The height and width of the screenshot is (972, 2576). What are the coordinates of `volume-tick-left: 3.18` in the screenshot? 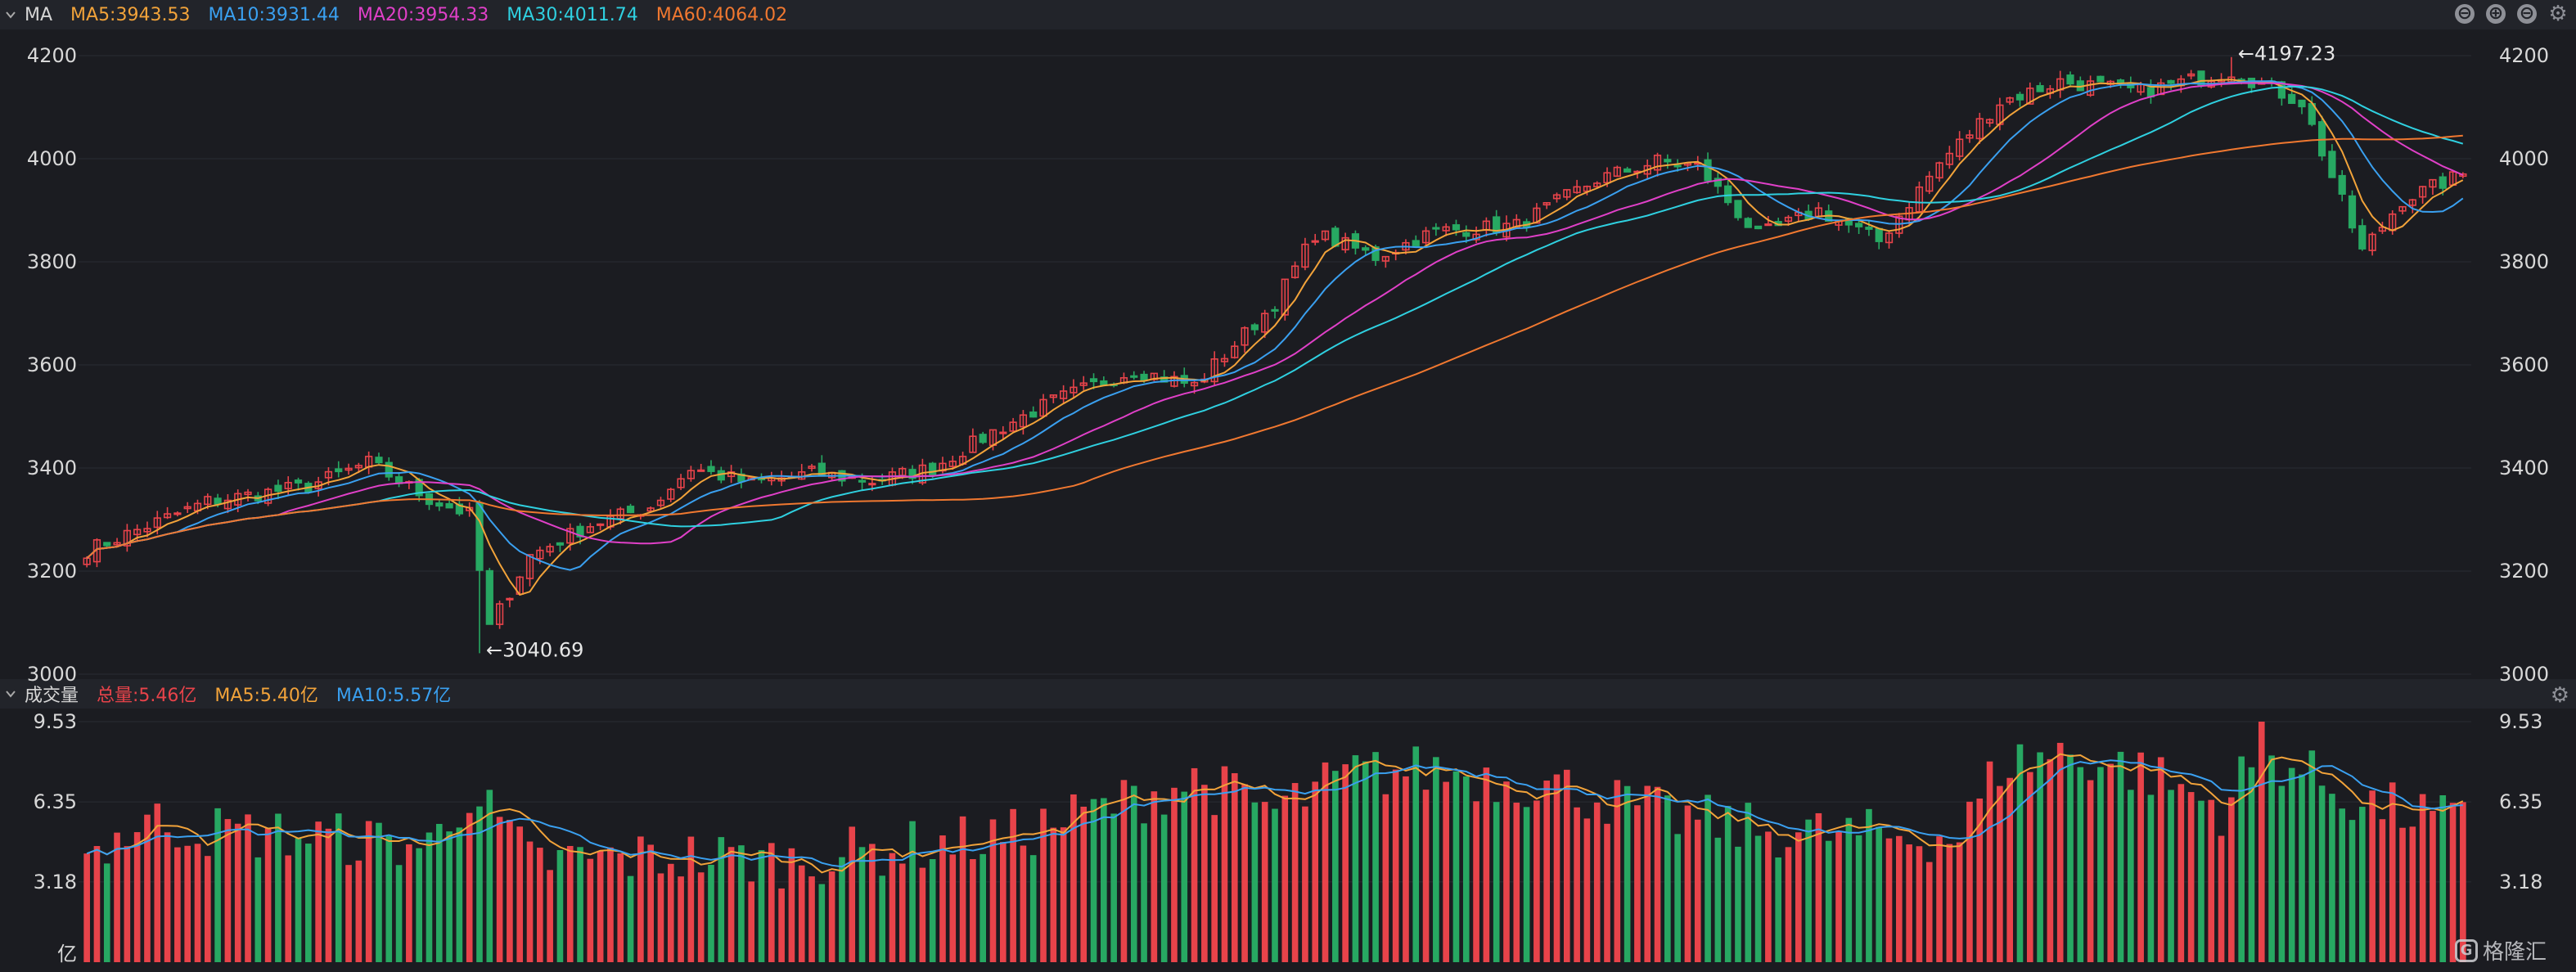 It's located at (55, 882).